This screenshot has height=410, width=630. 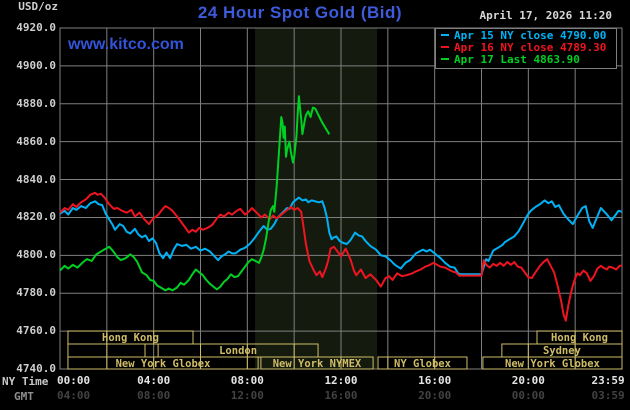 I want to click on x-tick-gmt-label: 04:00, so click(x=74, y=395).